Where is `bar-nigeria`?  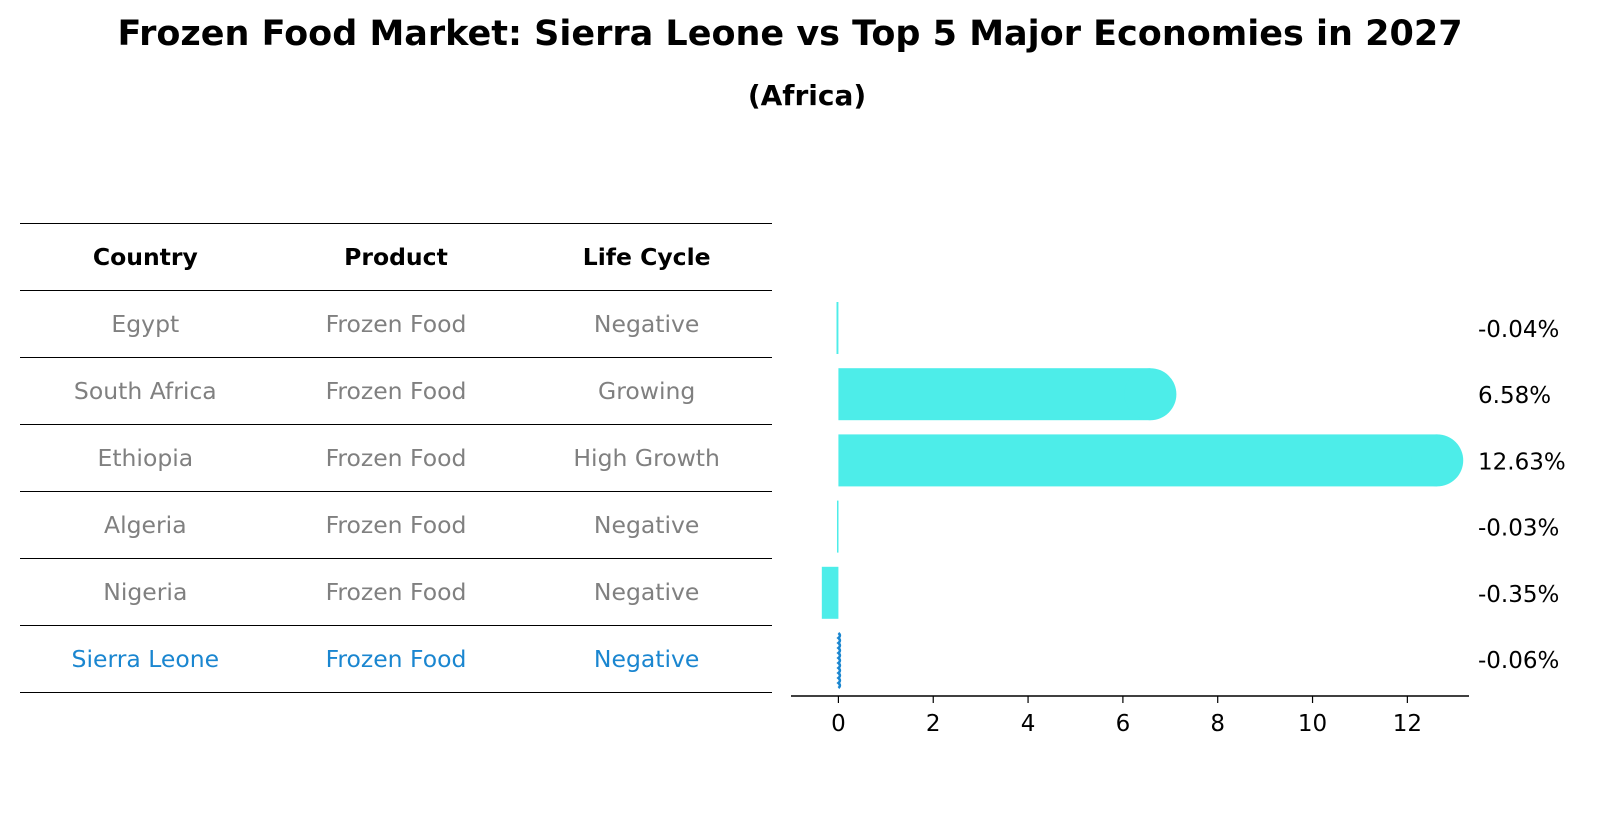 bar-nigeria is located at coordinates (830, 592).